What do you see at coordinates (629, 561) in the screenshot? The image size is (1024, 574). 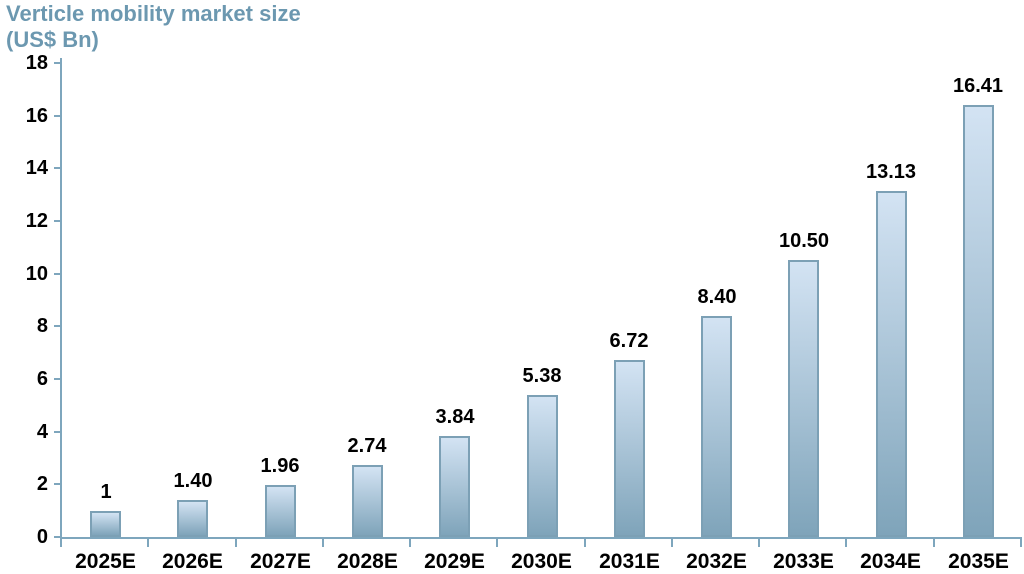 I see `x-tick-label: 2031E` at bounding box center [629, 561].